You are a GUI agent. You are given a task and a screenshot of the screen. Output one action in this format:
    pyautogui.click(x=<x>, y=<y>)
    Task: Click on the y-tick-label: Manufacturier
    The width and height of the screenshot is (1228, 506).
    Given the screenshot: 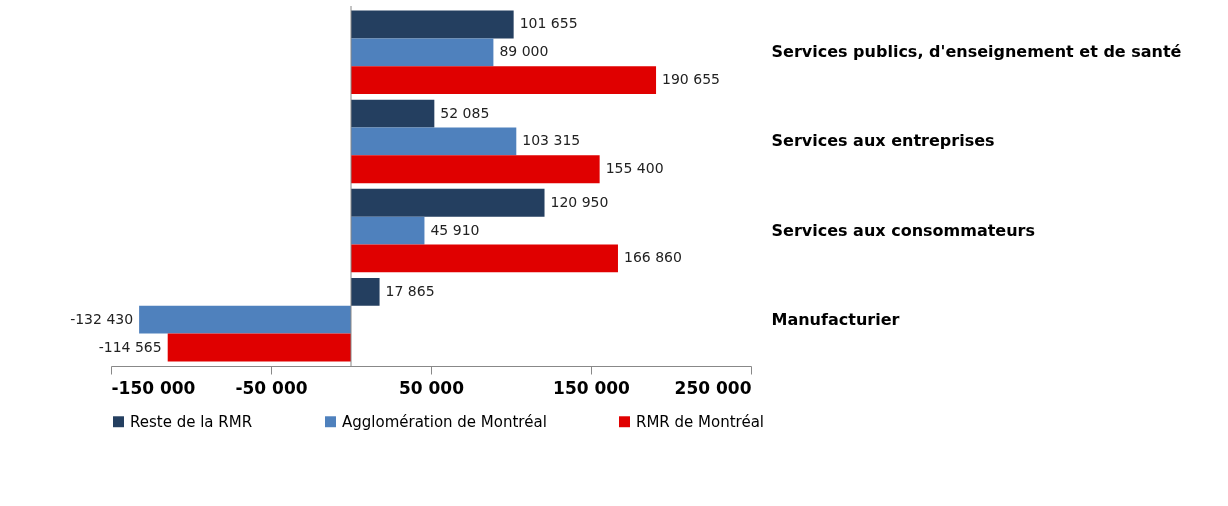 What is the action you would take?
    pyautogui.click(x=835, y=319)
    